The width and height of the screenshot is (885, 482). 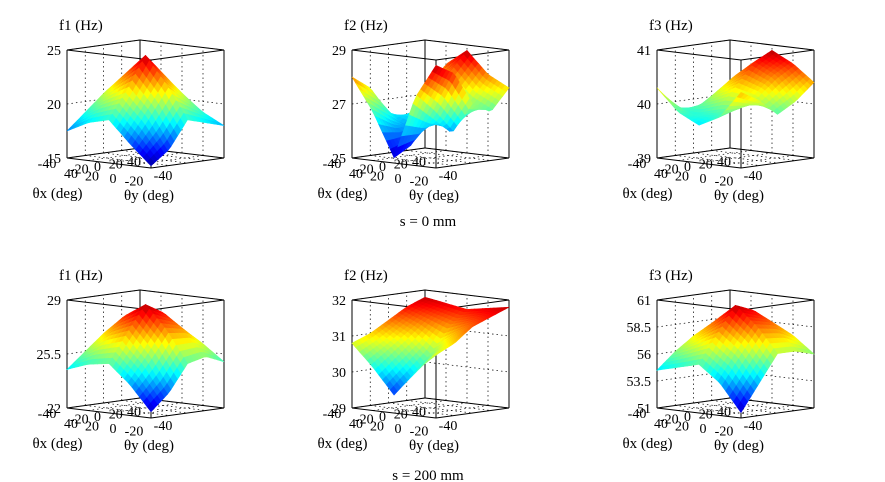 I want to click on z-tick-label: 56, so click(x=644, y=355).